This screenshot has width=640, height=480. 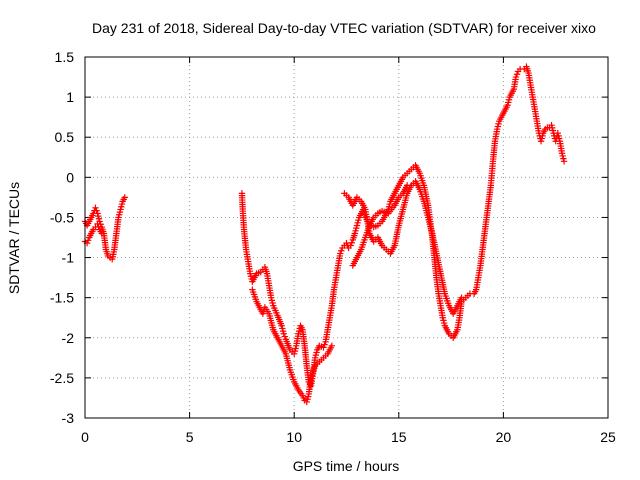 What do you see at coordinates (399, 437) in the screenshot?
I see `x-tick-label: 15` at bounding box center [399, 437].